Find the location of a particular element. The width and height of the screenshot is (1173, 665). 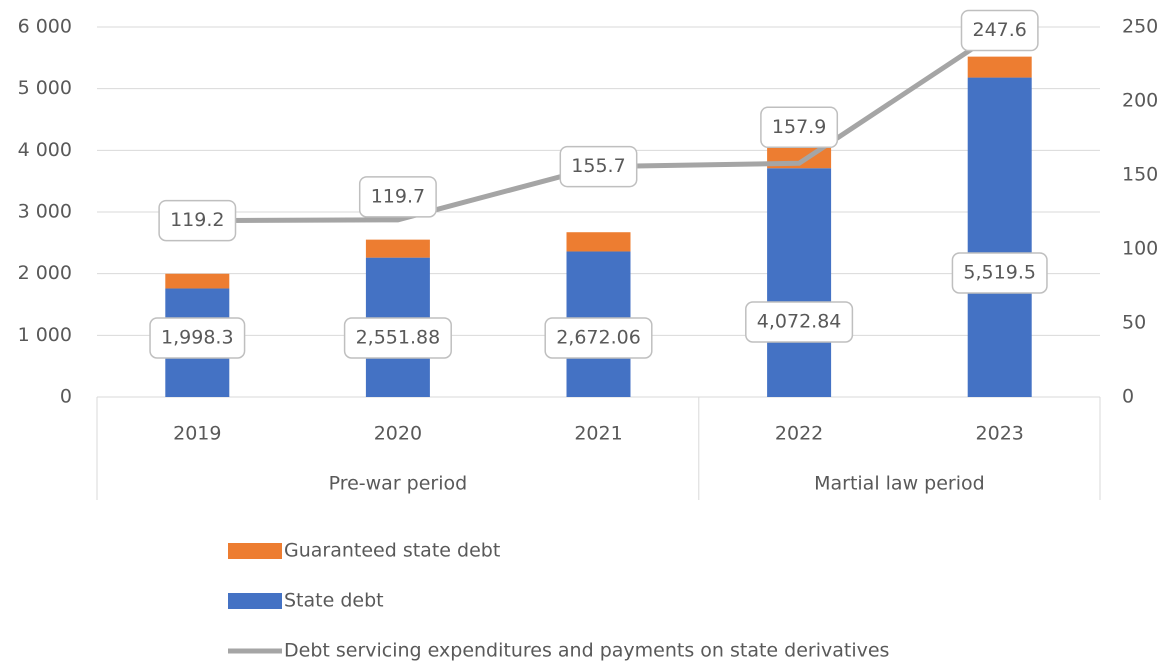

x-tick-label: 2021 is located at coordinates (598, 434).